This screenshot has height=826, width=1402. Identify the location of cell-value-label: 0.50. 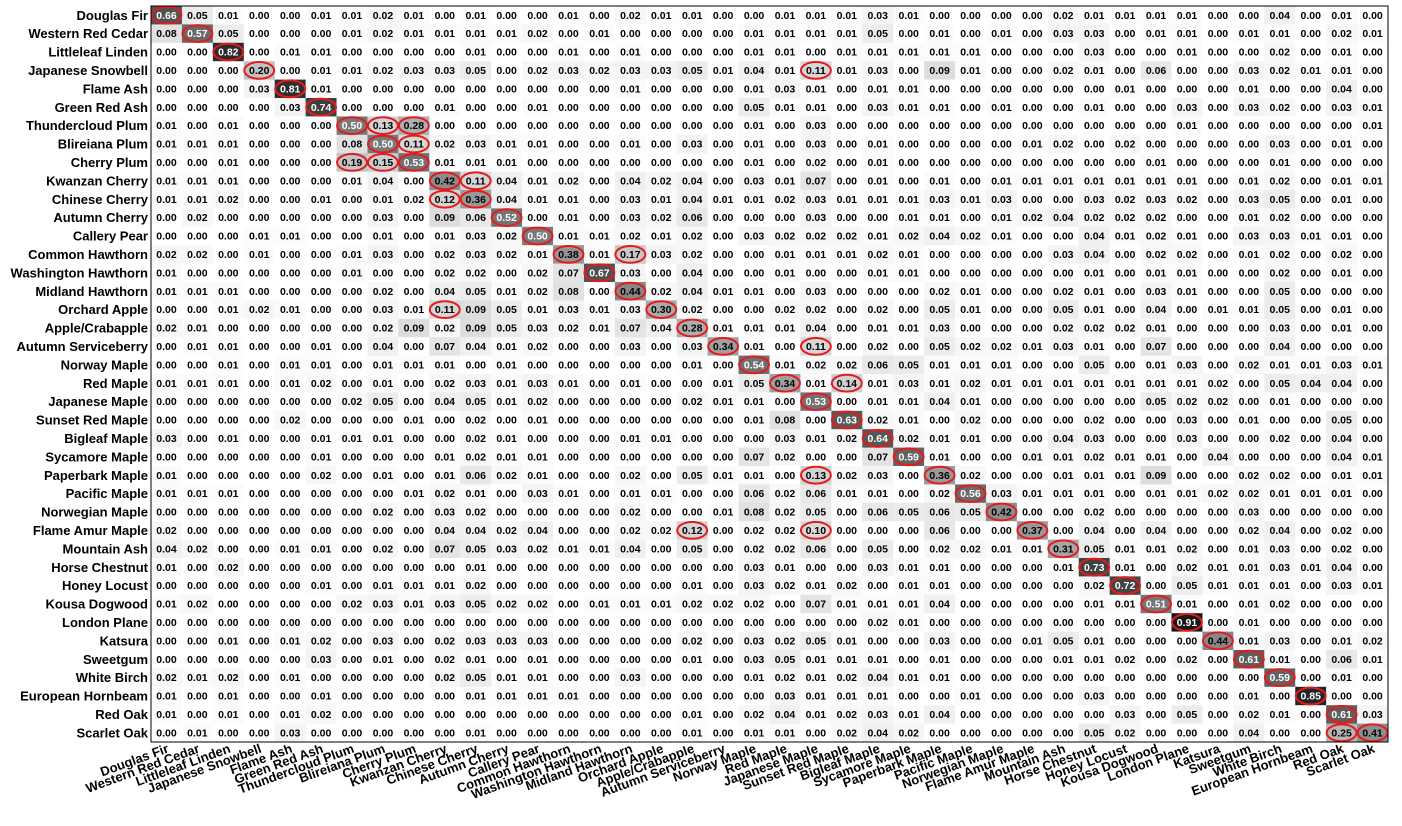
(352, 126).